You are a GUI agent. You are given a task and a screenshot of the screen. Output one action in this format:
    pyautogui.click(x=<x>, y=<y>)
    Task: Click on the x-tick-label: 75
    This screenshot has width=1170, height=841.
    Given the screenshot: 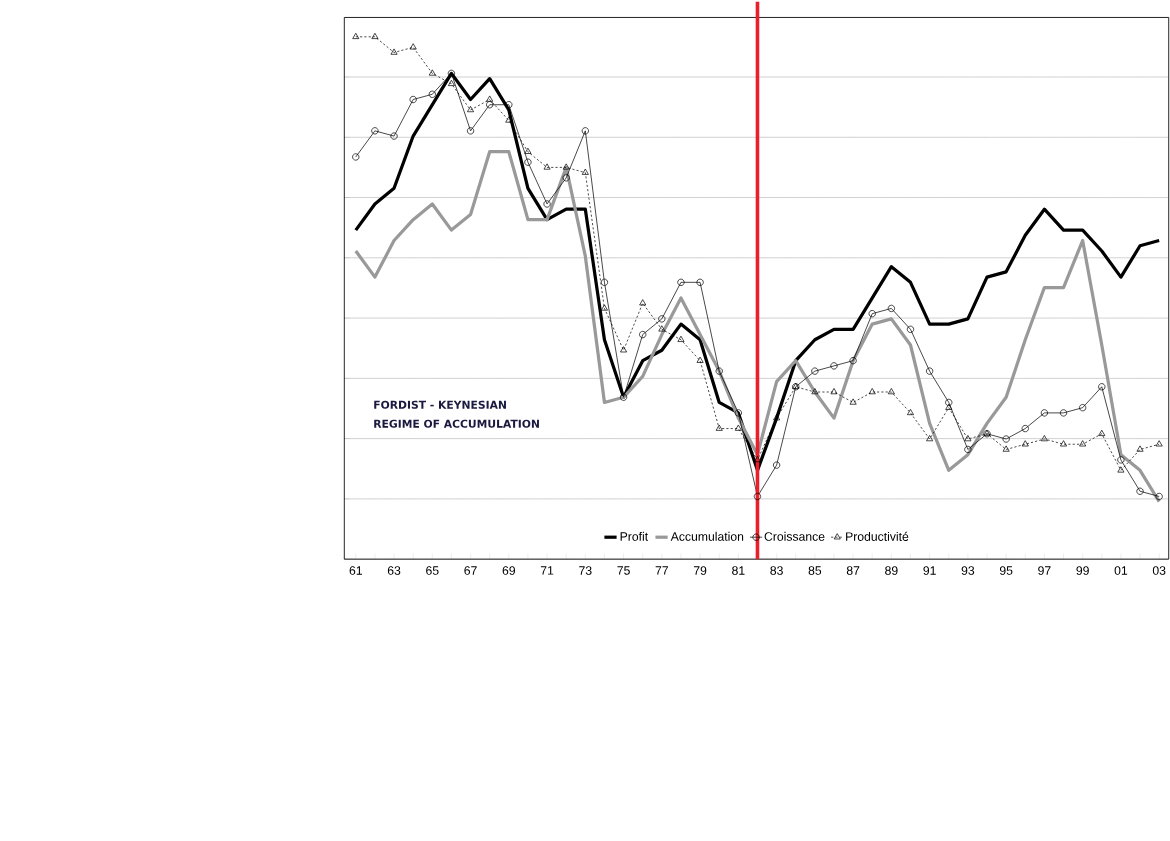 What is the action you would take?
    pyautogui.click(x=623, y=570)
    